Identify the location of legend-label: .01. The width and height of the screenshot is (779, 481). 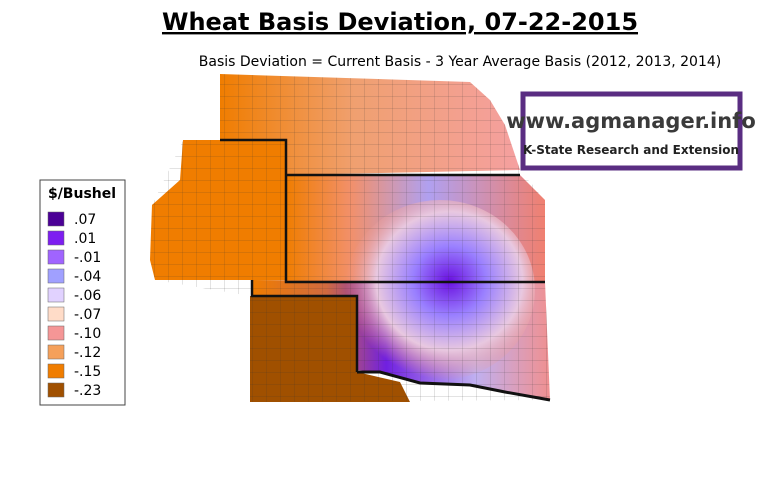
(85, 239).